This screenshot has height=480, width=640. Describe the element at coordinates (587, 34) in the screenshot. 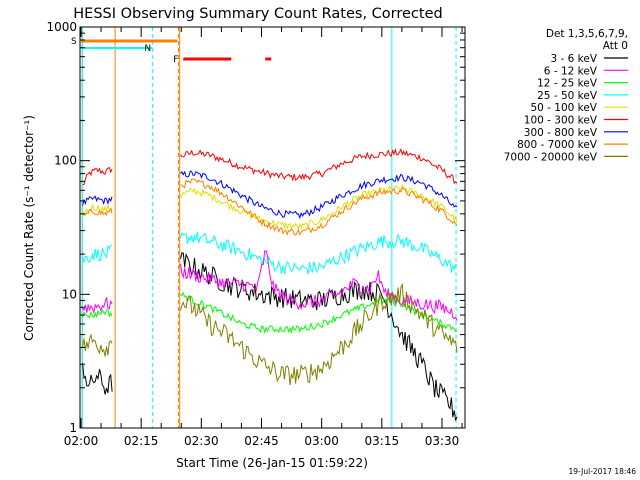

I see `legend-header: Det 1,3,5,6,7,9,` at that location.